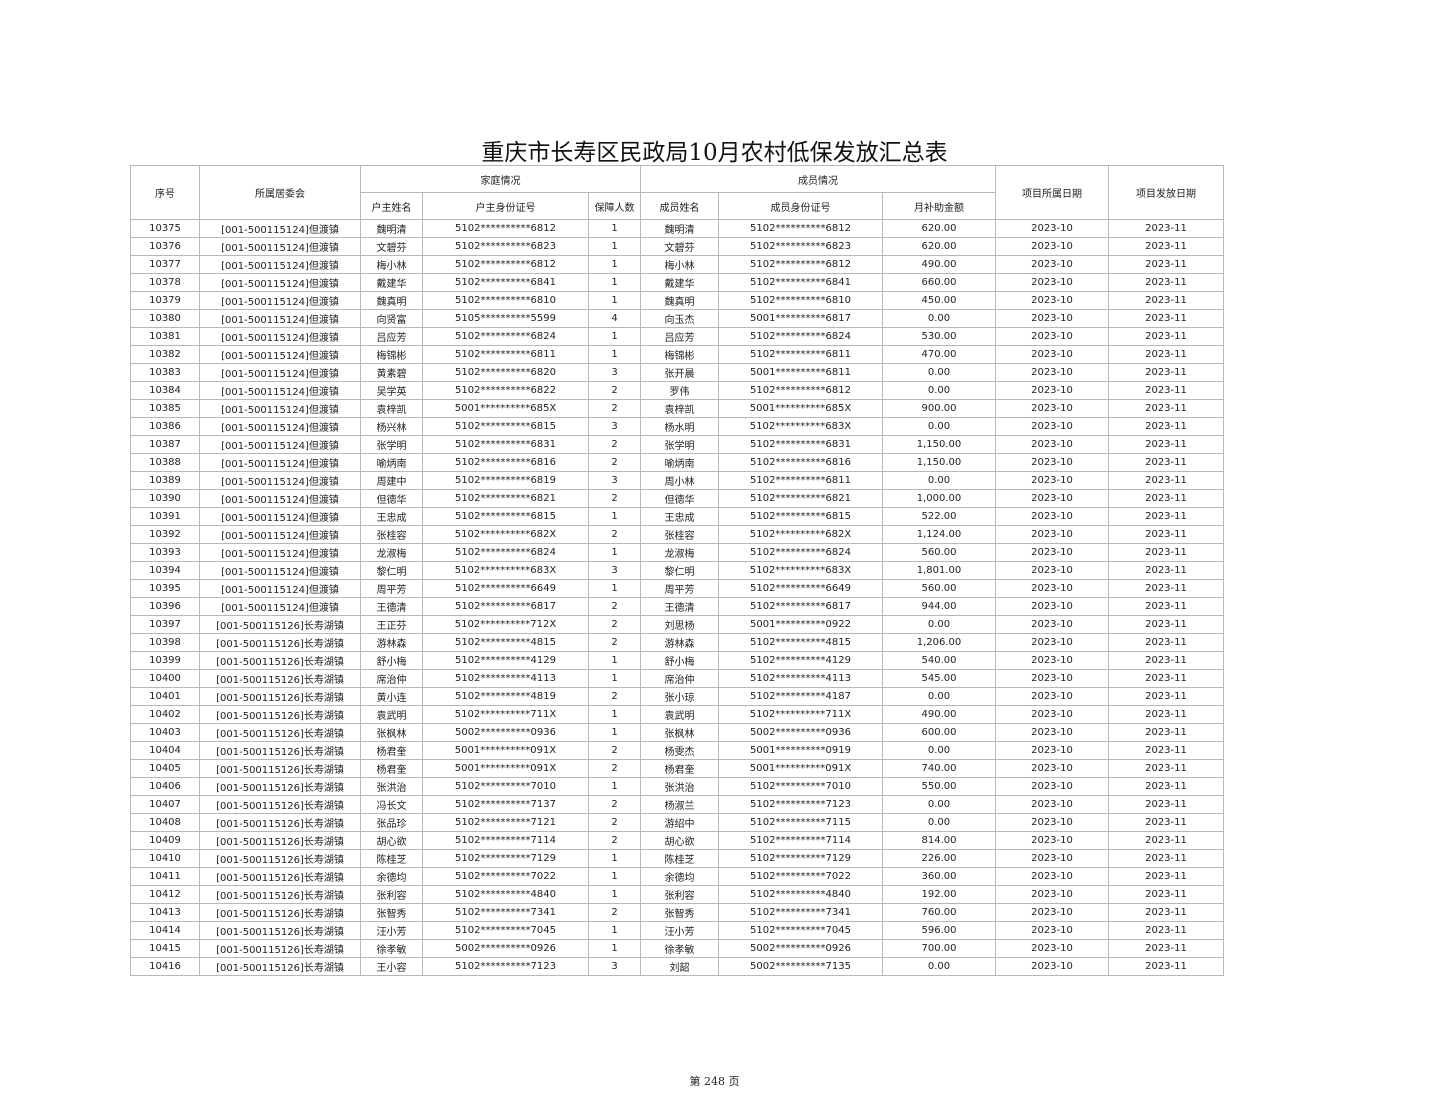 This screenshot has width=1429, height=1105. I want to click on cell-member-id: 5102**********7022, so click(800, 876).